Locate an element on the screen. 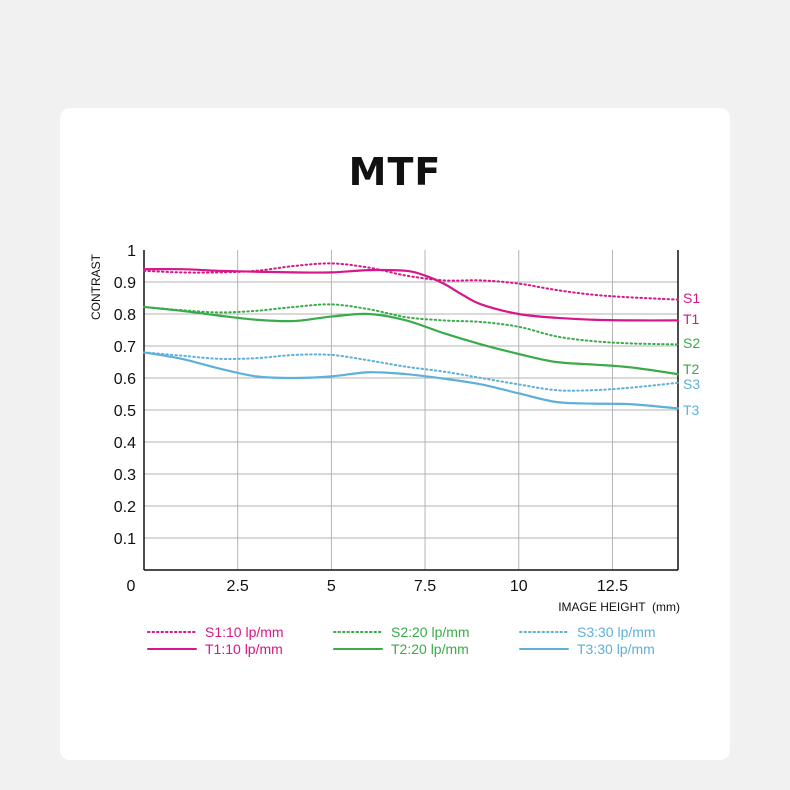  legend-label-s3: S3:30 lp/mm is located at coordinates (616, 632).